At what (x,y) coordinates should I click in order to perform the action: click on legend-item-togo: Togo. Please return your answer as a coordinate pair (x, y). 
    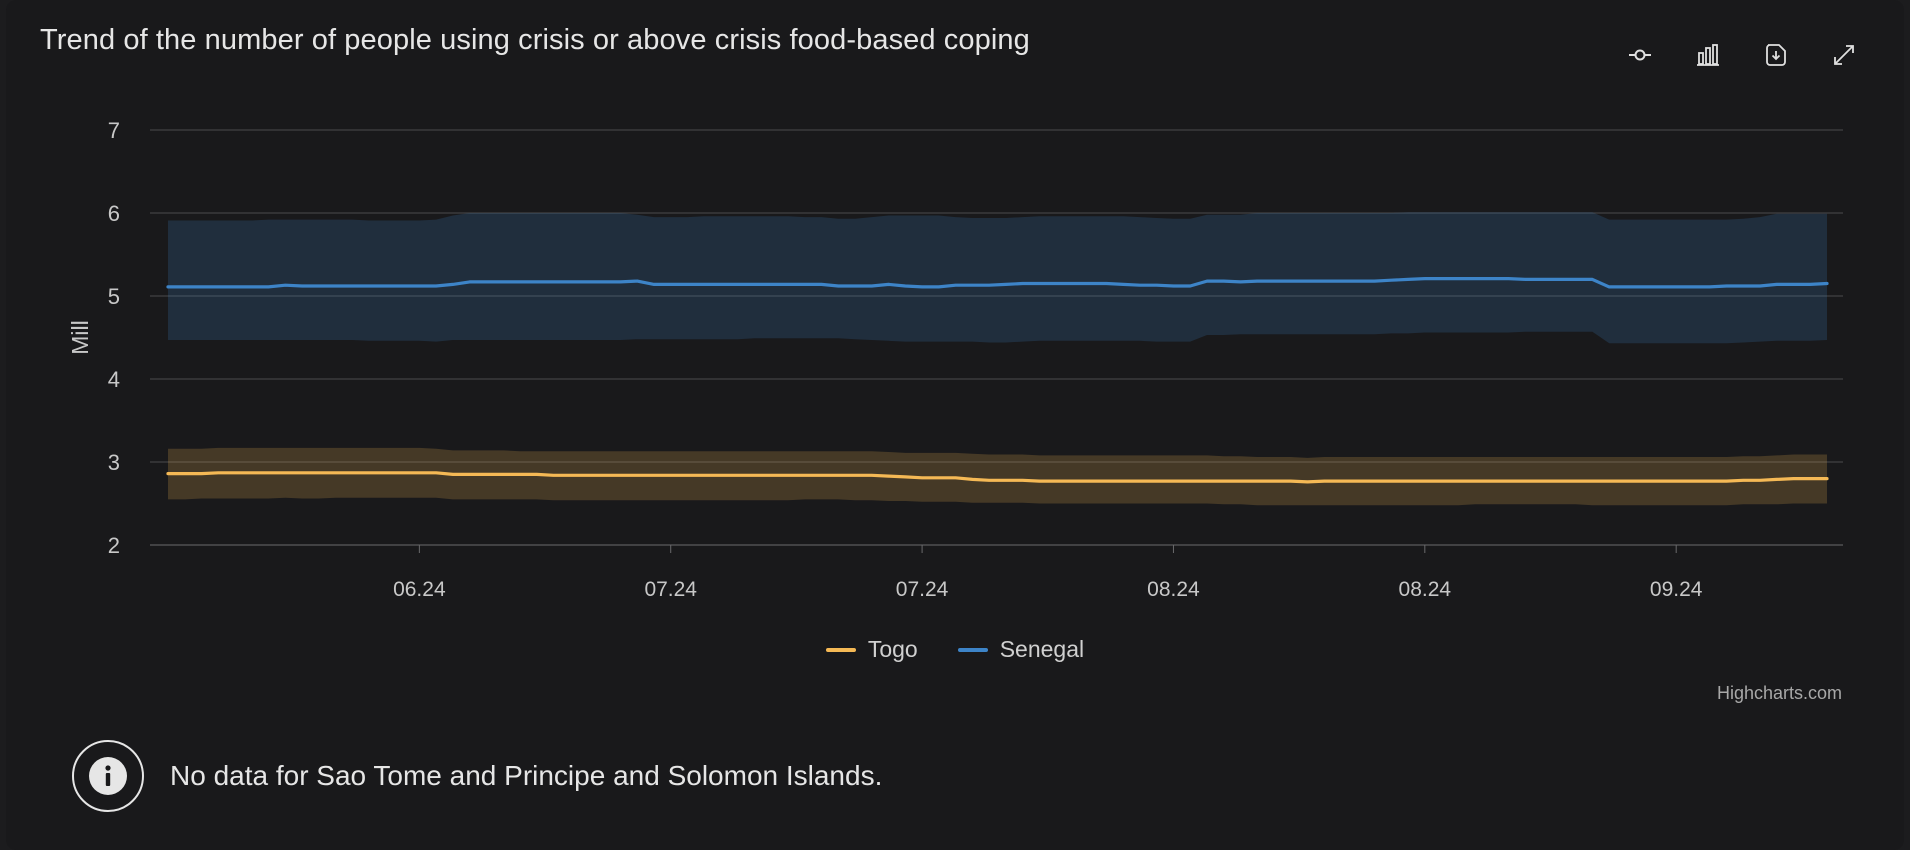
    Looking at the image, I should click on (871, 649).